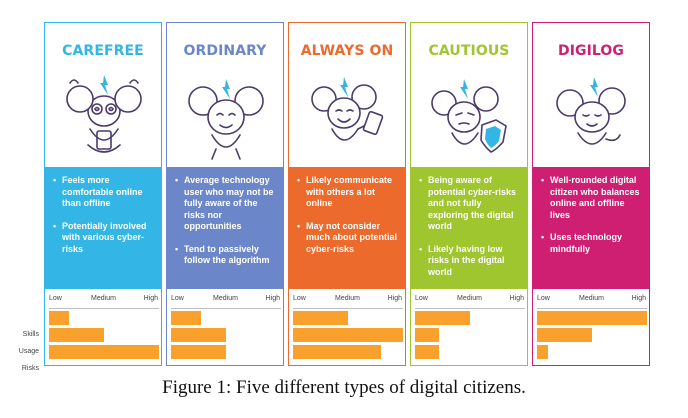  I want to click on mouse-mascot-dizzy-icon, so click(104, 114).